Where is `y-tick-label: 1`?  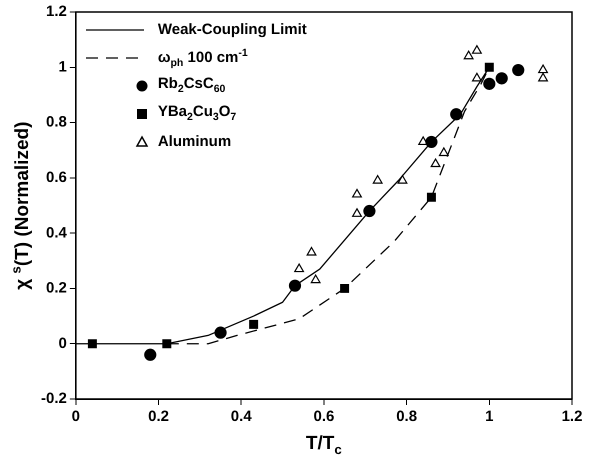 y-tick-label: 1 is located at coordinates (62, 67).